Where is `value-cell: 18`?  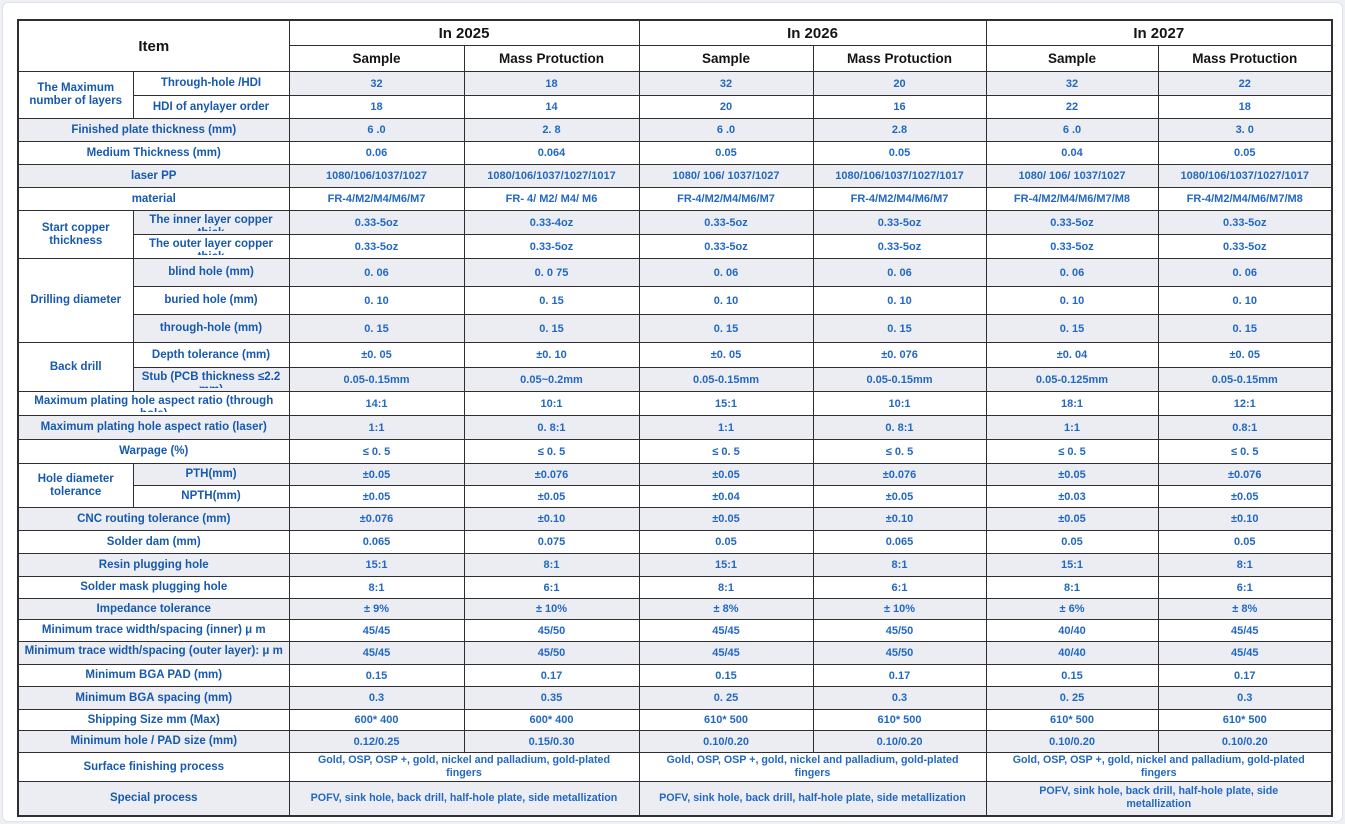 value-cell: 18 is located at coordinates (551, 83).